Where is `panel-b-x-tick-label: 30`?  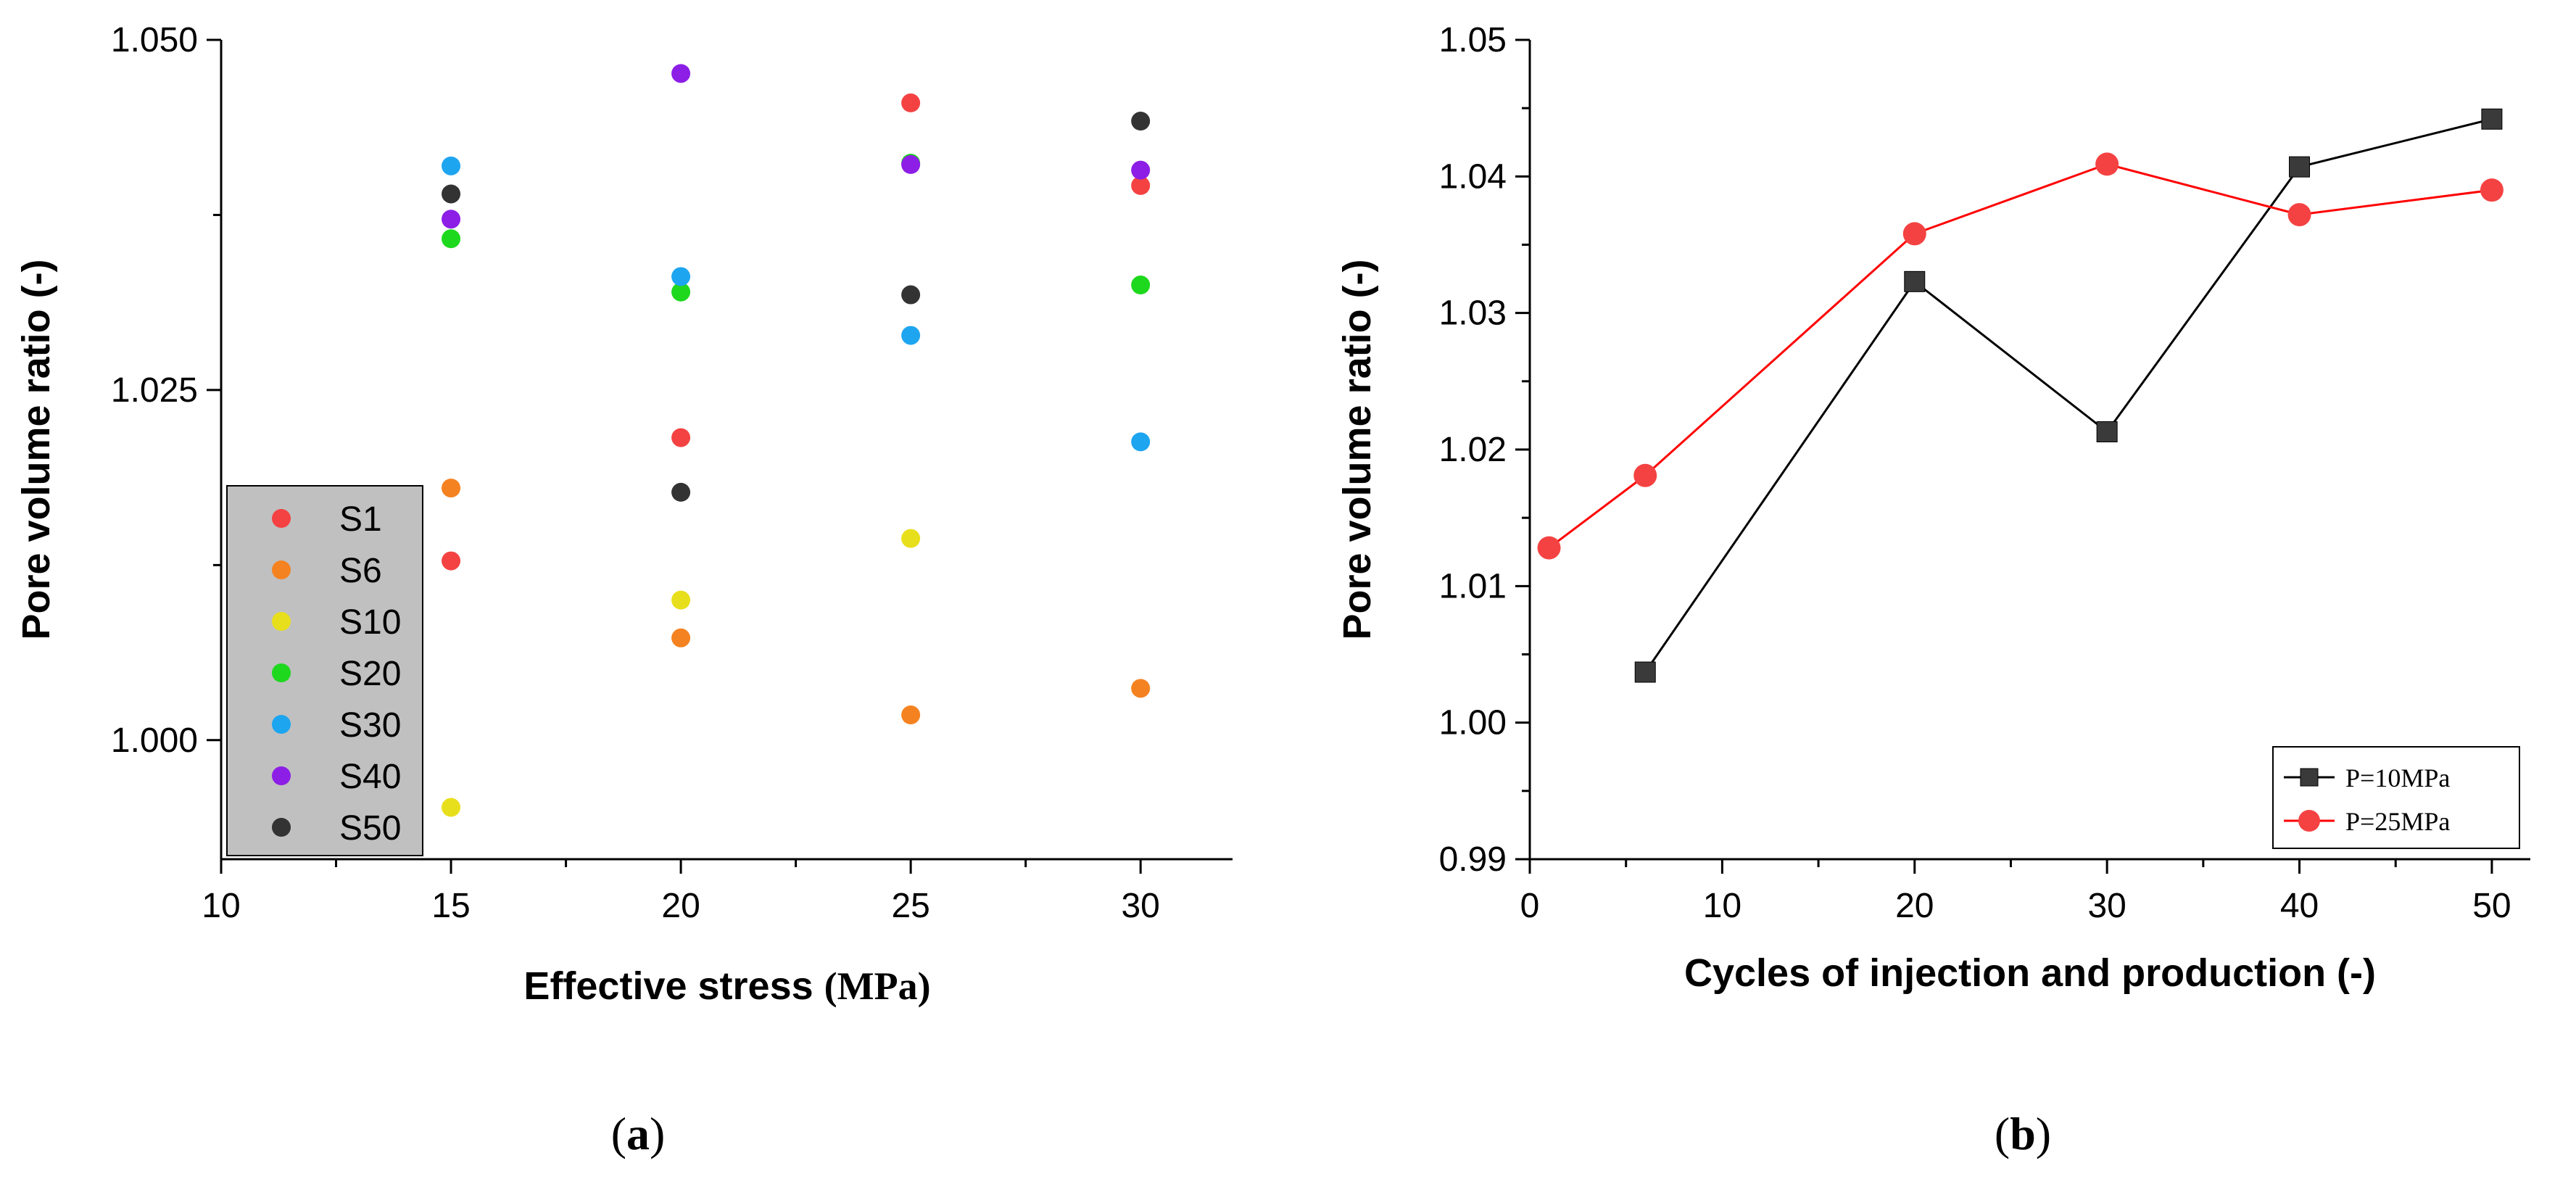 panel-b-x-tick-label: 30 is located at coordinates (2106, 906).